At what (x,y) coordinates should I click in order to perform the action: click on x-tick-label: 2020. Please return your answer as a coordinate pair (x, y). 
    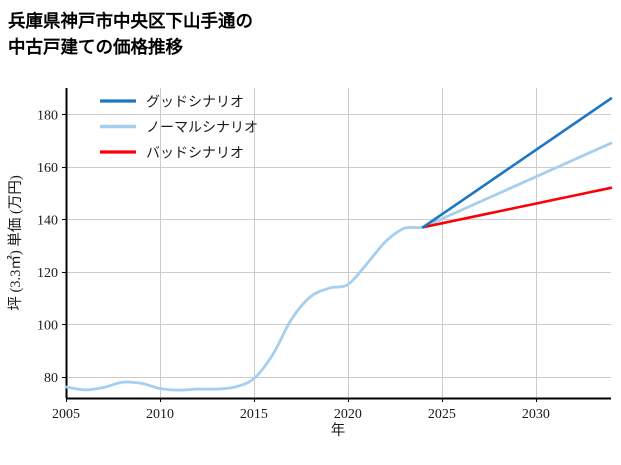
    Looking at the image, I should click on (348, 414).